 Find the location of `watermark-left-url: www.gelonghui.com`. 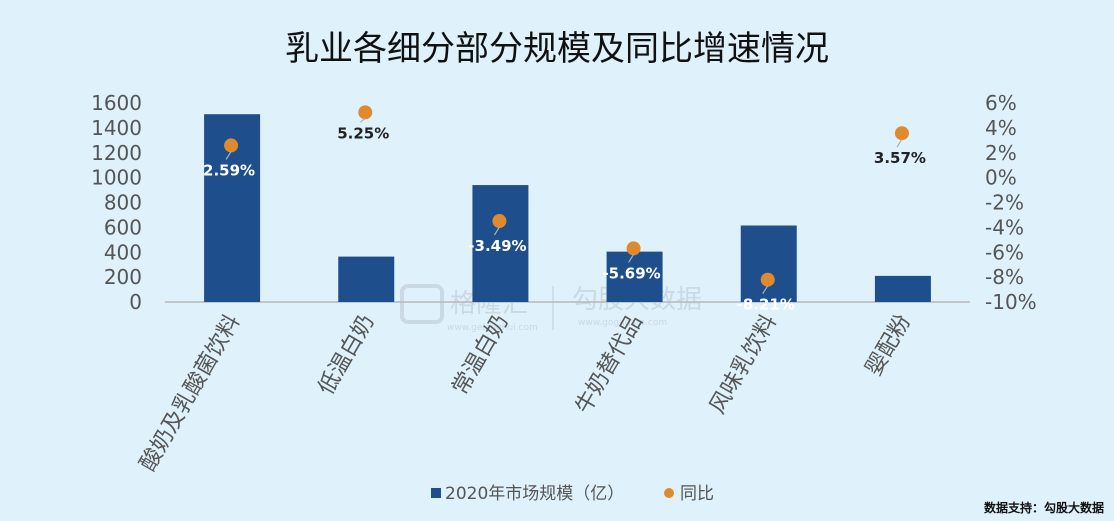

watermark-left-url: www.gelonghui.com is located at coordinates (492, 328).